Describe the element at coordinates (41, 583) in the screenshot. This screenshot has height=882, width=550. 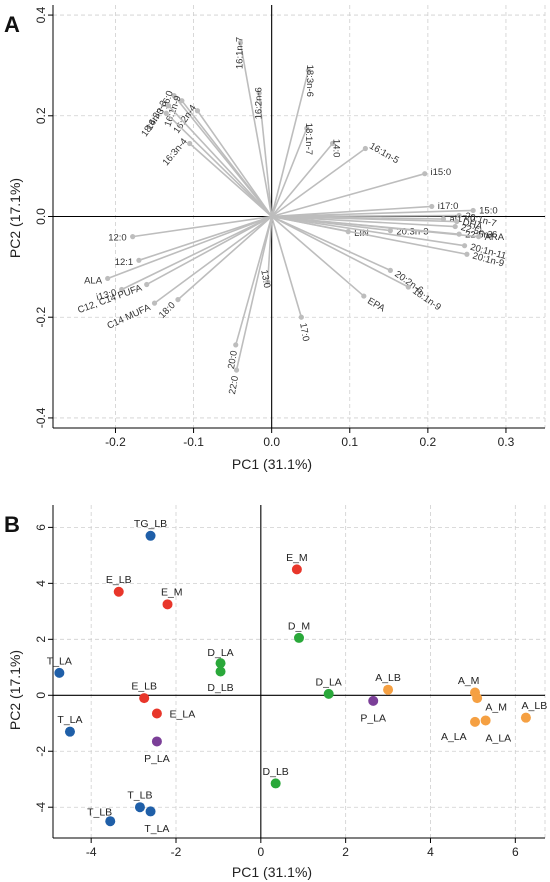
I see `panel-b-y-tick-label: 4` at that location.